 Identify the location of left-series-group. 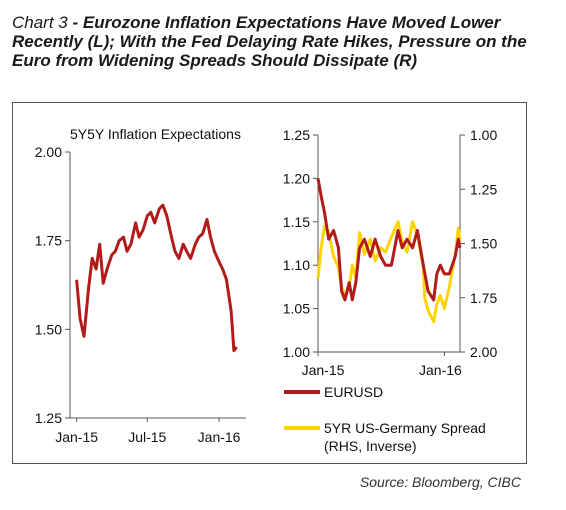
(156, 278).